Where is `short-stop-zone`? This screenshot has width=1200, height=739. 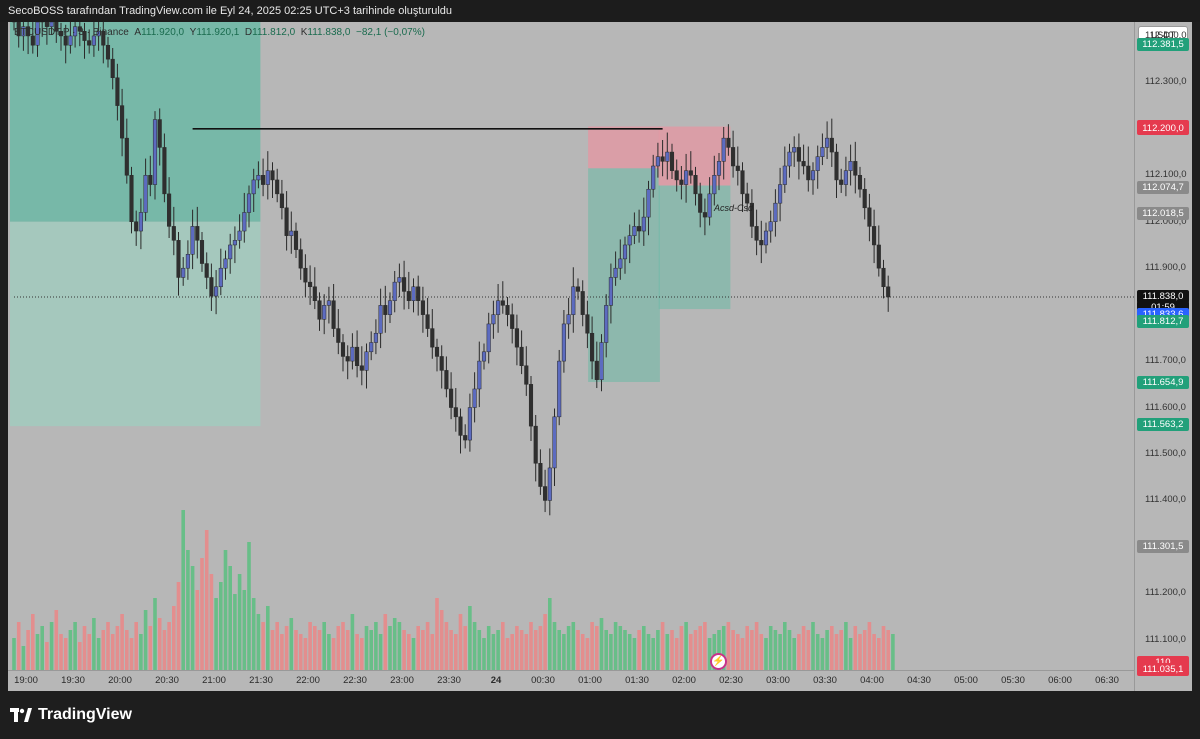 short-stop-zone is located at coordinates (624, 147).